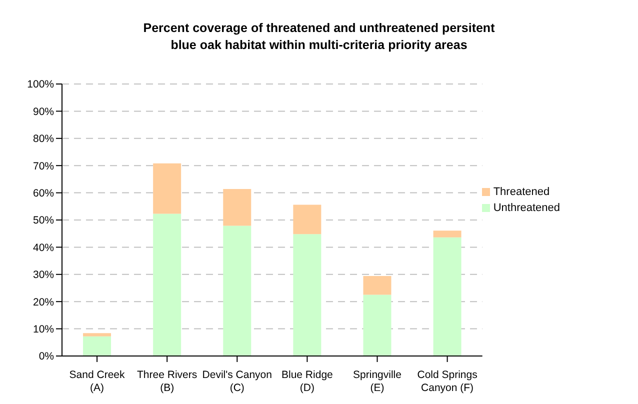 This screenshot has height=404, width=638. Describe the element at coordinates (43, 139) in the screenshot. I see `y-tick-label: 80%` at that location.